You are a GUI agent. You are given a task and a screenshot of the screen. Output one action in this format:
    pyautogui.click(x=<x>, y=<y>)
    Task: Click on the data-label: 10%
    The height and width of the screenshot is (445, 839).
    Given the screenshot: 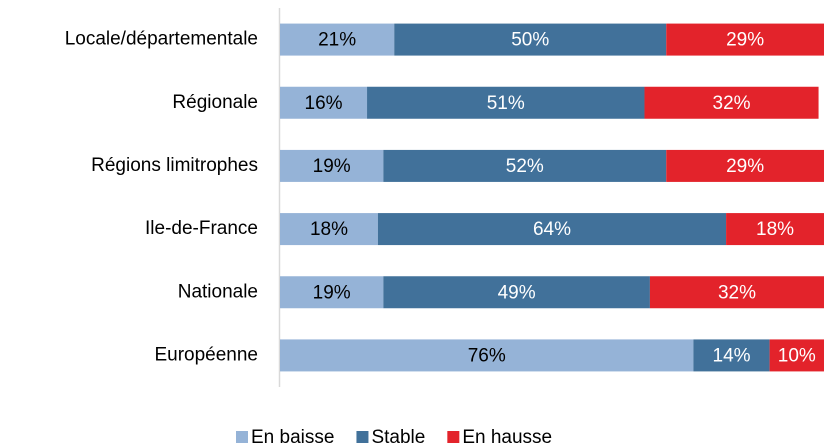 What is the action you would take?
    pyautogui.click(x=797, y=355)
    